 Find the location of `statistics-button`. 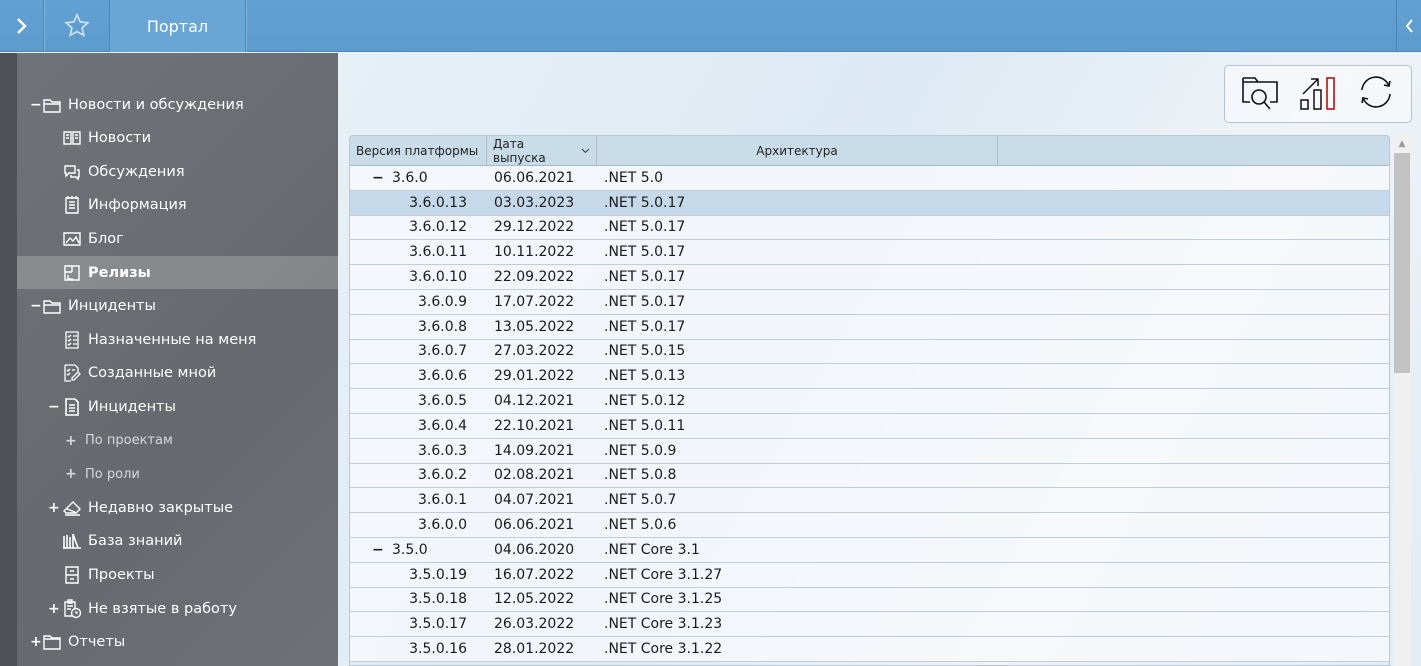

statistics-button is located at coordinates (1318, 94).